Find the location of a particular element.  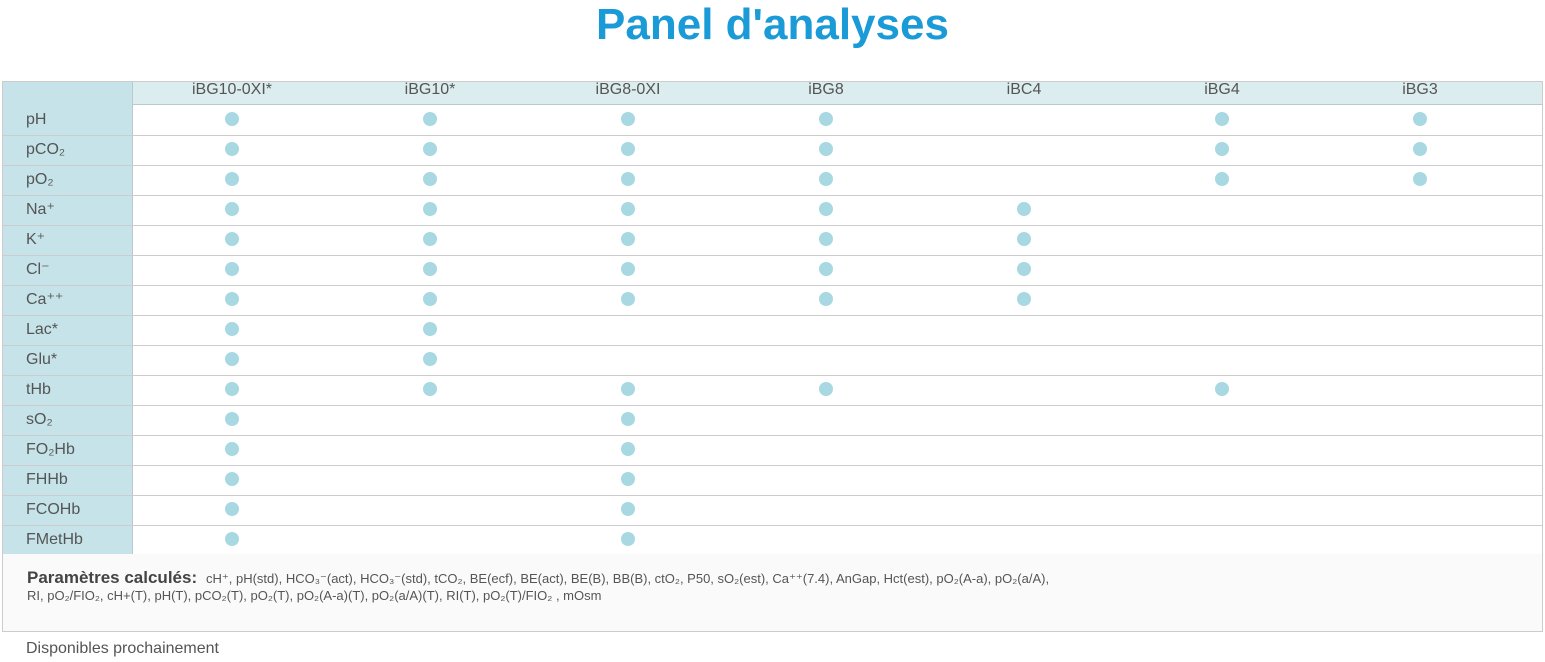

row-label: K⁺ is located at coordinates (36, 239).